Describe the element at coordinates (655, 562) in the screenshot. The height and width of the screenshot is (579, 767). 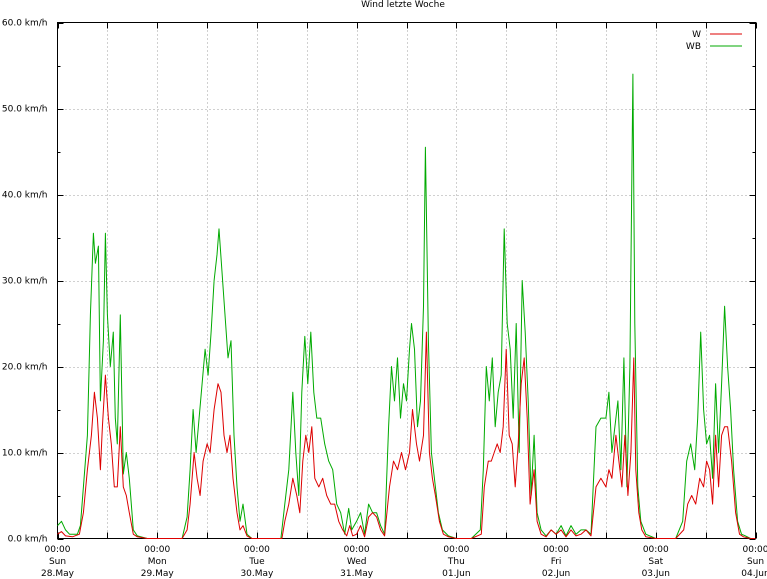
I see `x-tick-day-label: Sat` at that location.